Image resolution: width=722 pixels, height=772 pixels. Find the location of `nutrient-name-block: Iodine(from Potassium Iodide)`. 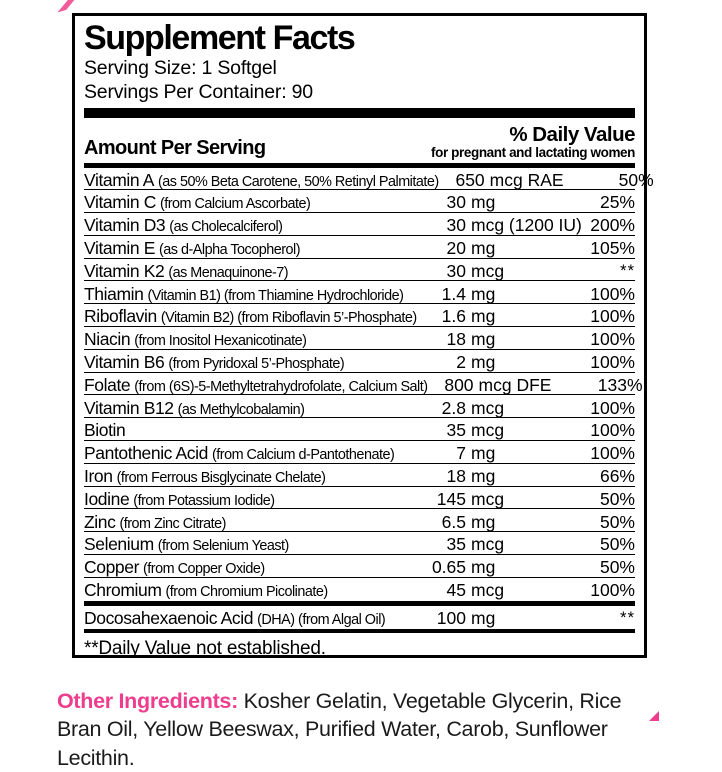

nutrient-name-block: Iodine(from Potassium Iodide) is located at coordinates (252, 499).